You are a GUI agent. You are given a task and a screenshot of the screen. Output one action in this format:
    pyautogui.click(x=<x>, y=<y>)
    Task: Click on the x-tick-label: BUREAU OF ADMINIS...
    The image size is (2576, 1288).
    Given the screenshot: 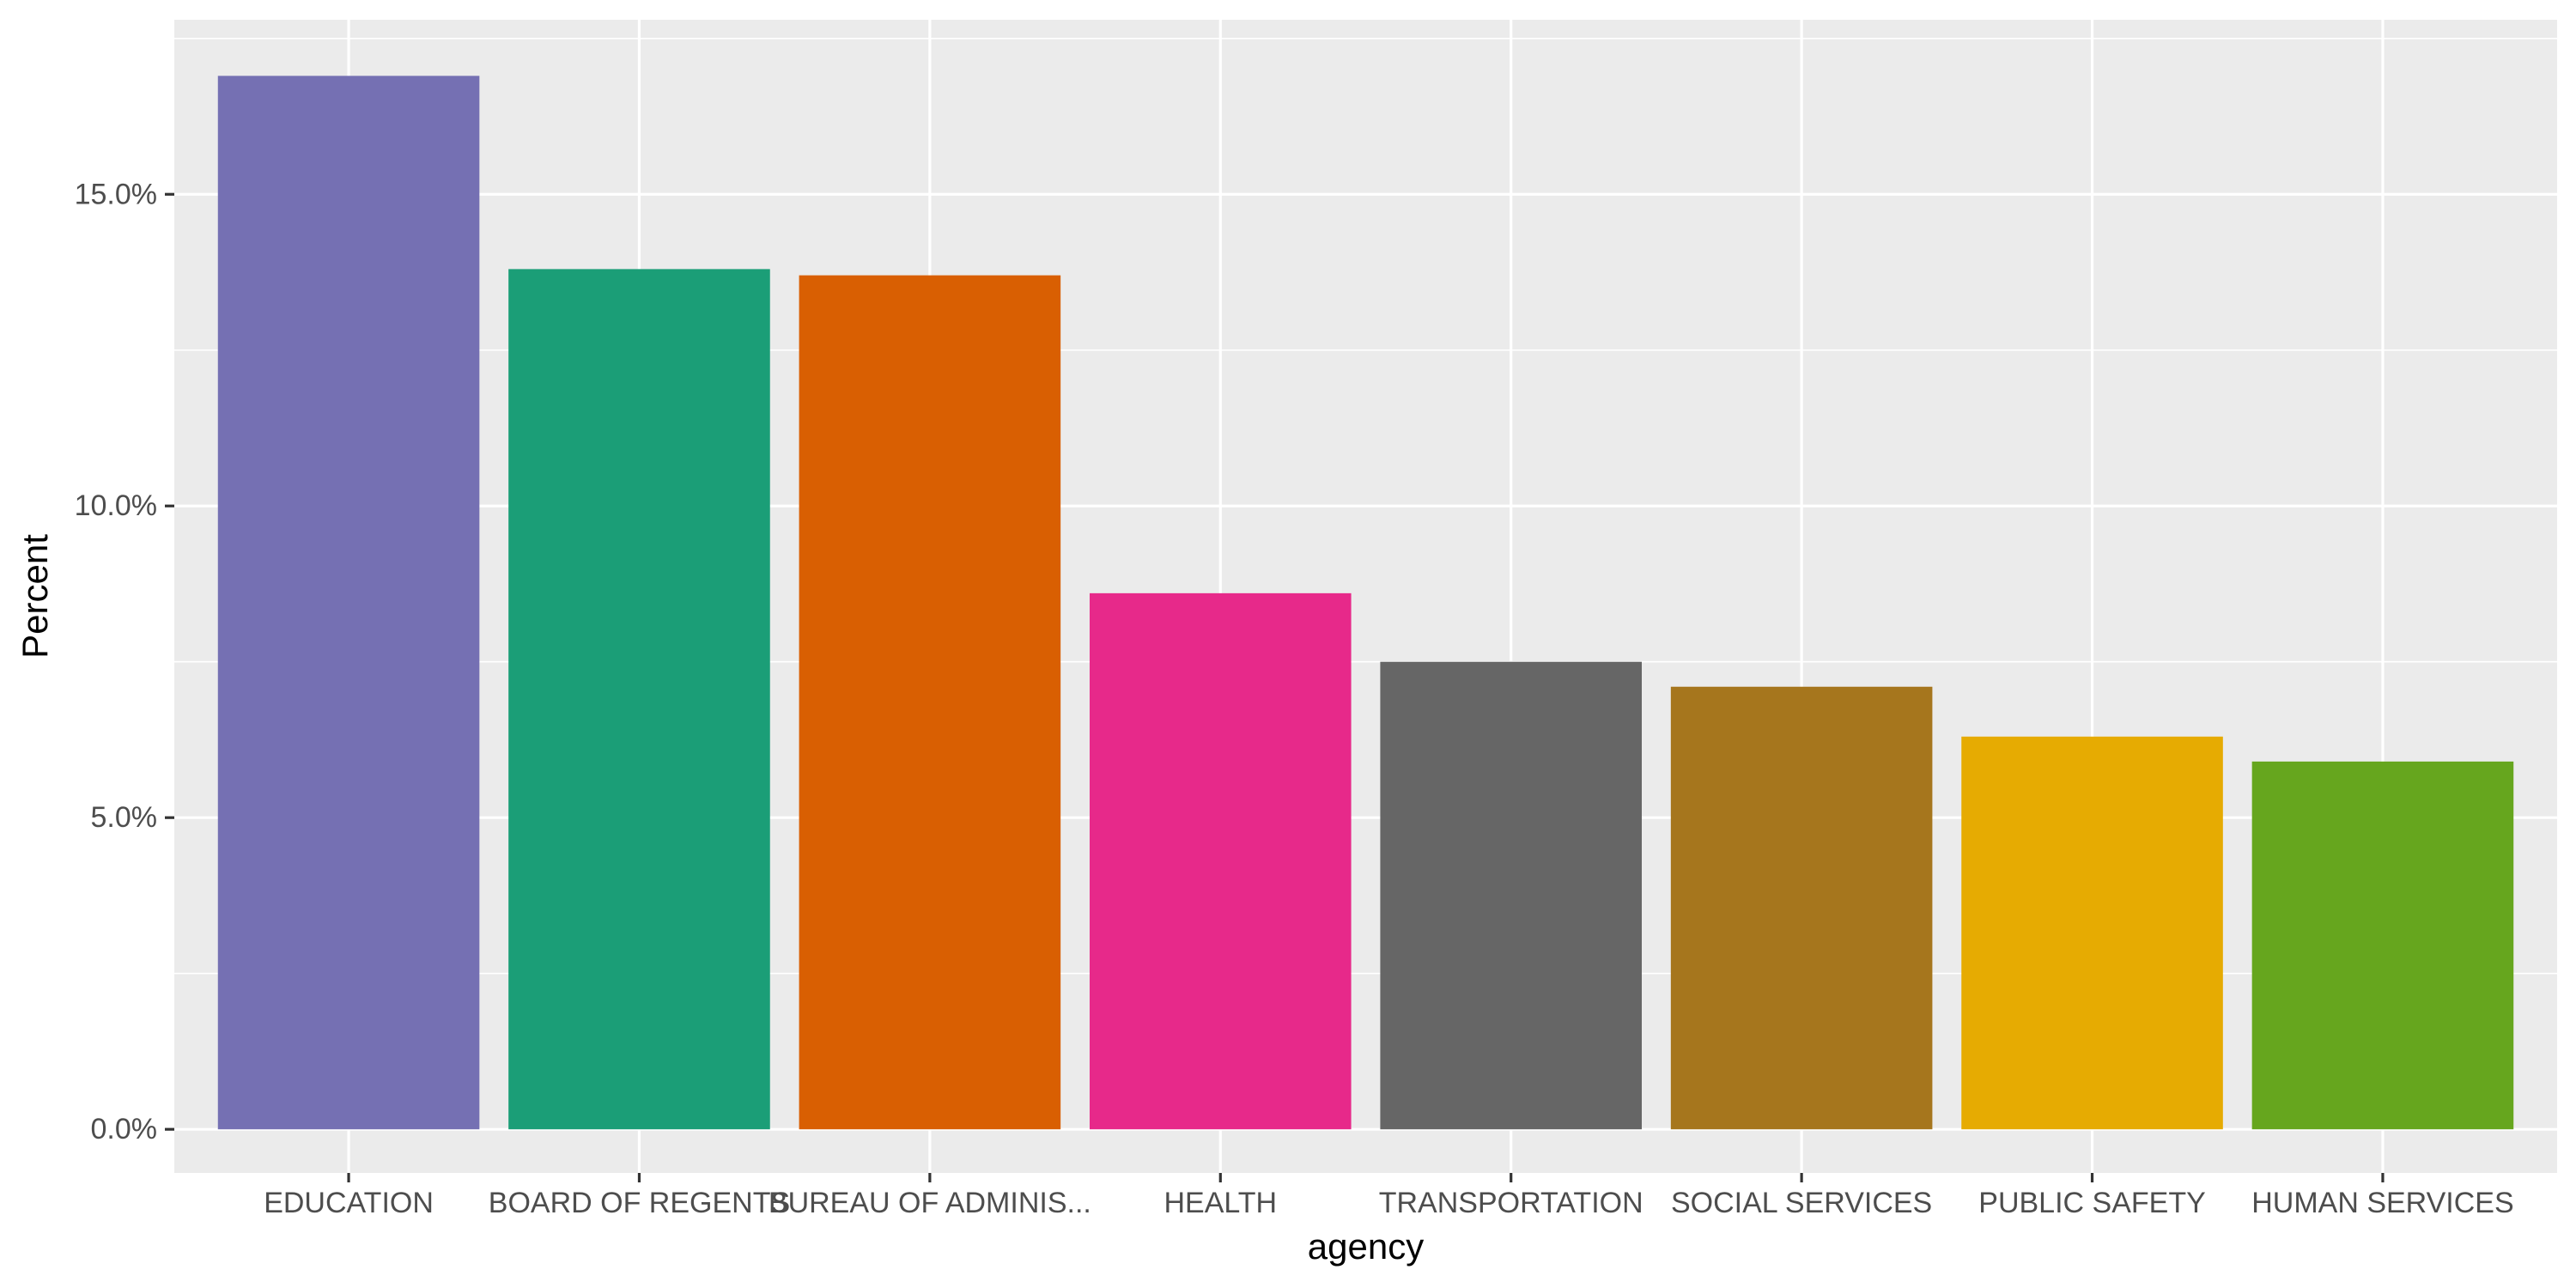 What is the action you would take?
    pyautogui.click(x=930, y=1203)
    